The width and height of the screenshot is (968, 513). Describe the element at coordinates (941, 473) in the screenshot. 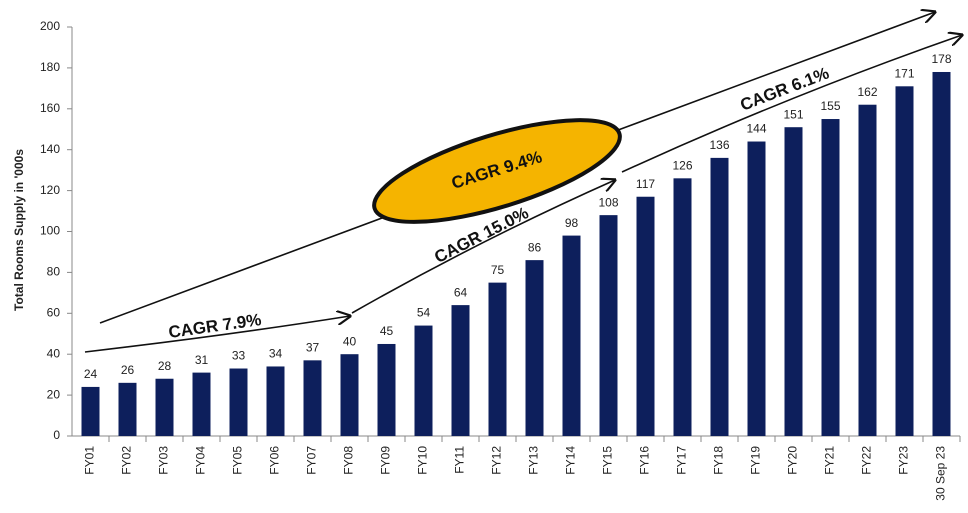

I see `x-tick-label: 30 Sep 23` at that location.